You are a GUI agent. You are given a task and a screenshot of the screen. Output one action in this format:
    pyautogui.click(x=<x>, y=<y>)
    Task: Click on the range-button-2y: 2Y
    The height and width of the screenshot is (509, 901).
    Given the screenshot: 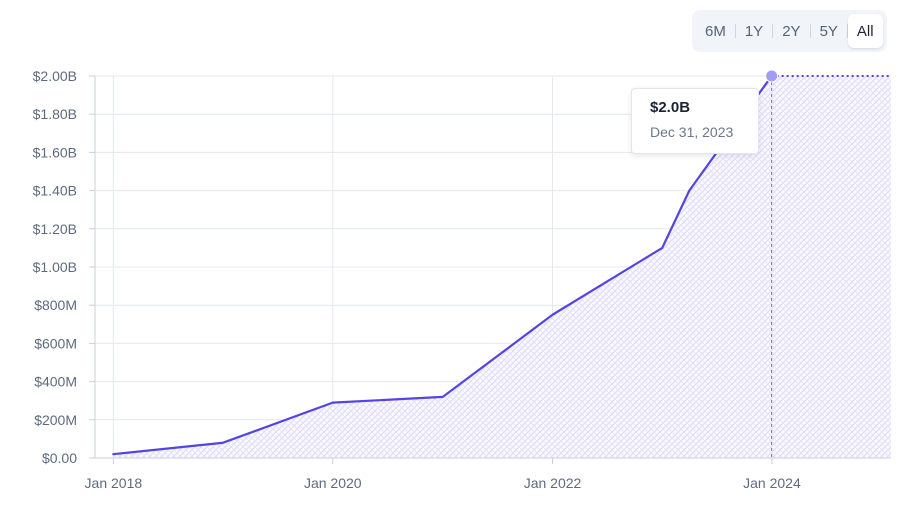 What is the action you would take?
    pyautogui.click(x=791, y=31)
    